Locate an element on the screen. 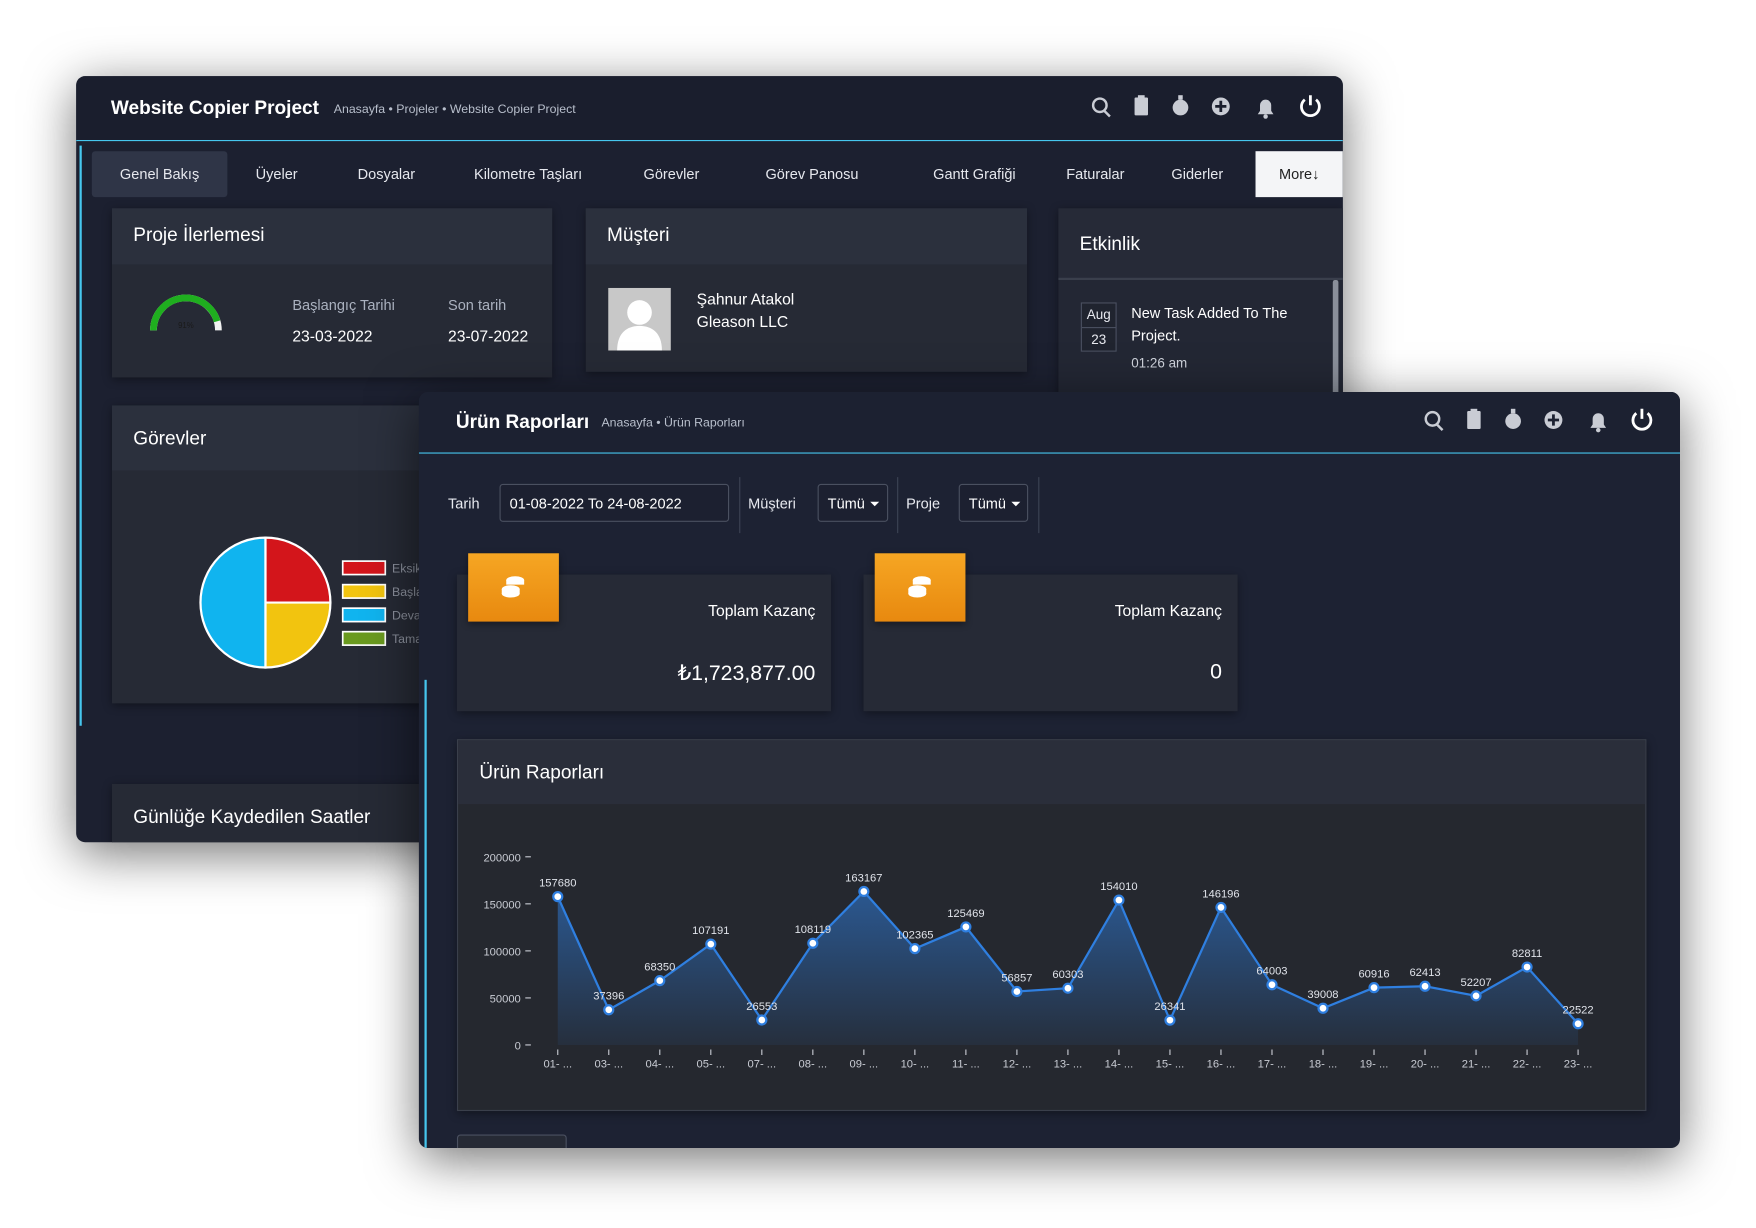  page-title: Ürün Raporları is located at coordinates (522, 422).